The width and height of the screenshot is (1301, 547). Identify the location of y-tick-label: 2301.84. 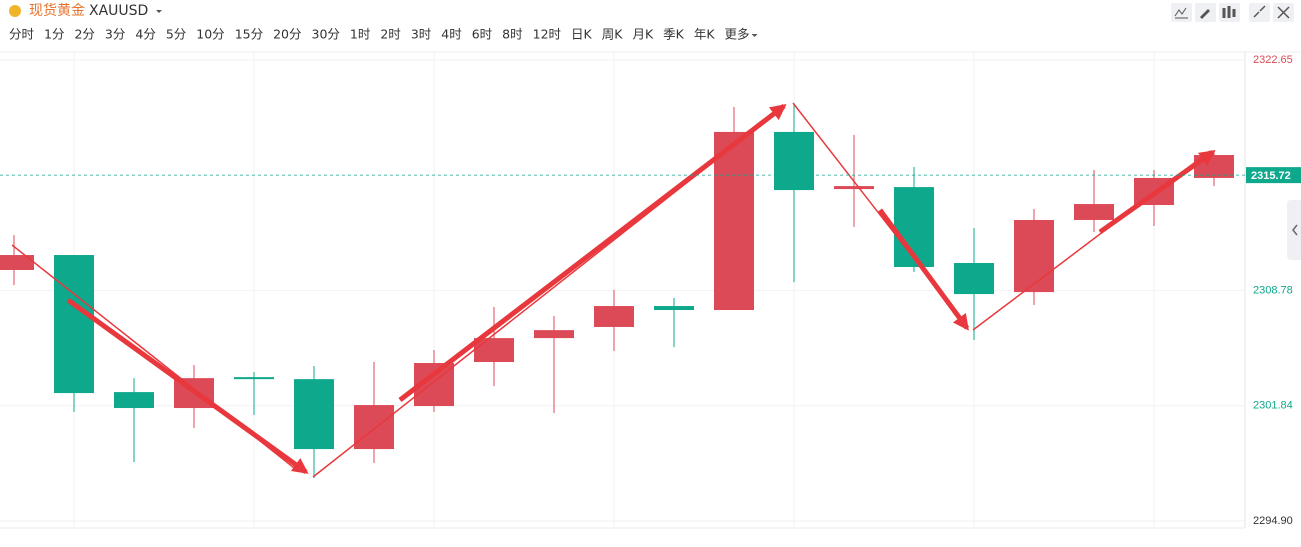
(1273, 406).